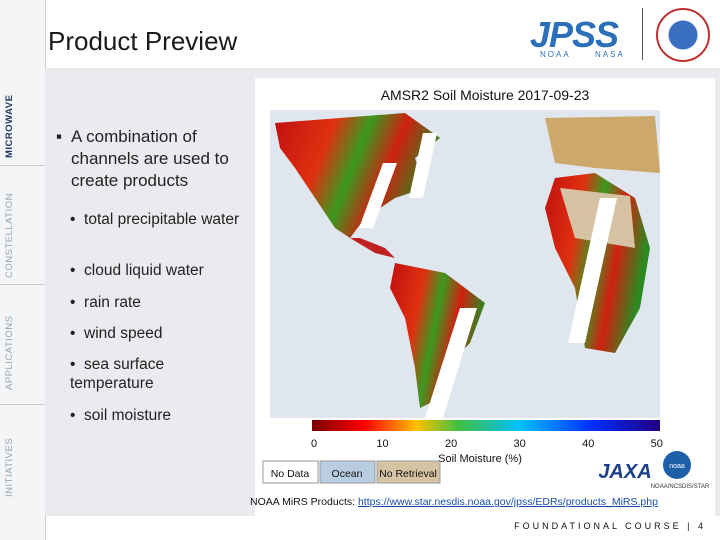 The width and height of the screenshot is (720, 540). I want to click on bullet: • total precipitable water, so click(155, 219).